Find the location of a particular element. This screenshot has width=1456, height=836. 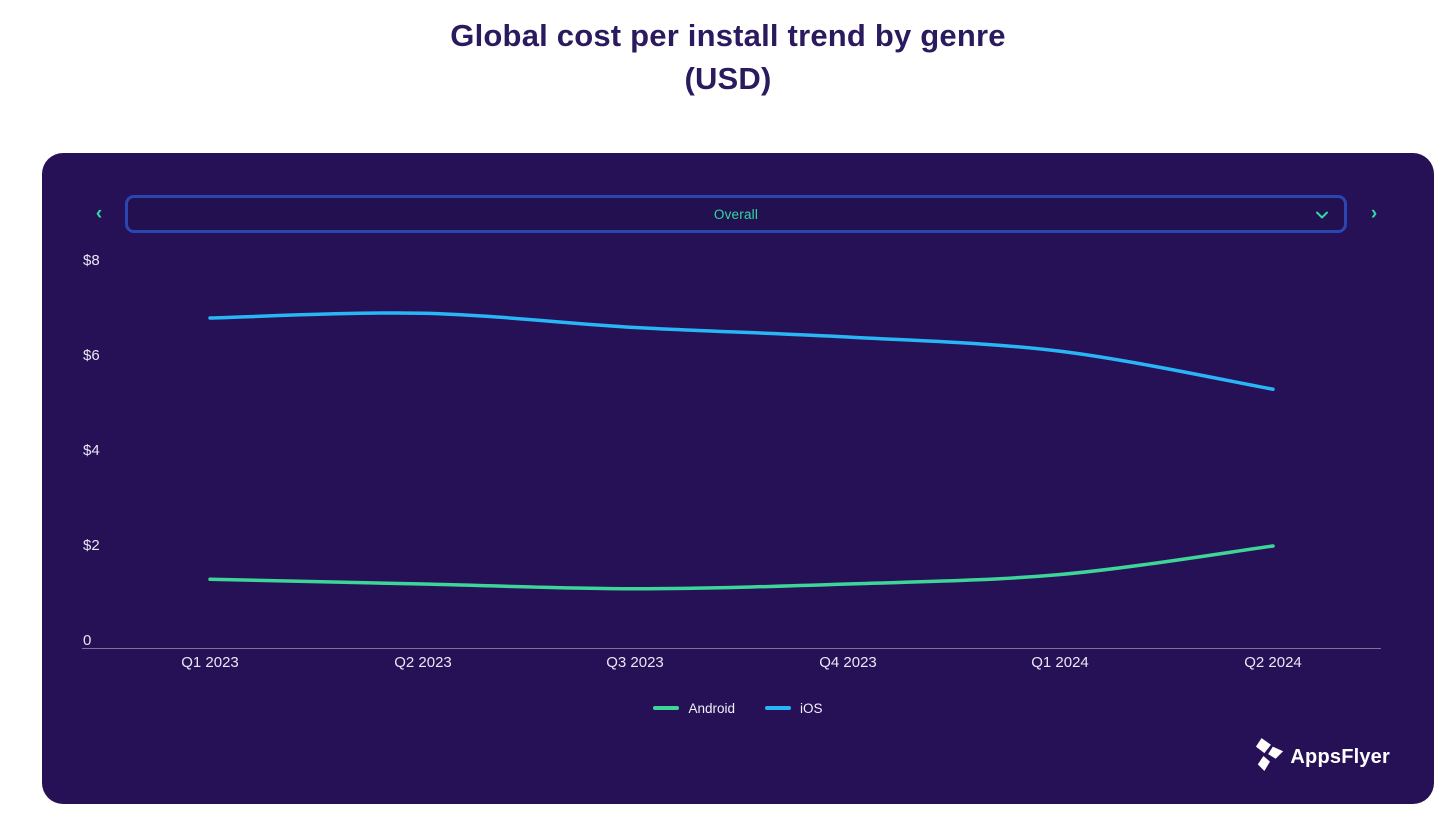

genre-dropdown-value: Overall is located at coordinates (736, 214).